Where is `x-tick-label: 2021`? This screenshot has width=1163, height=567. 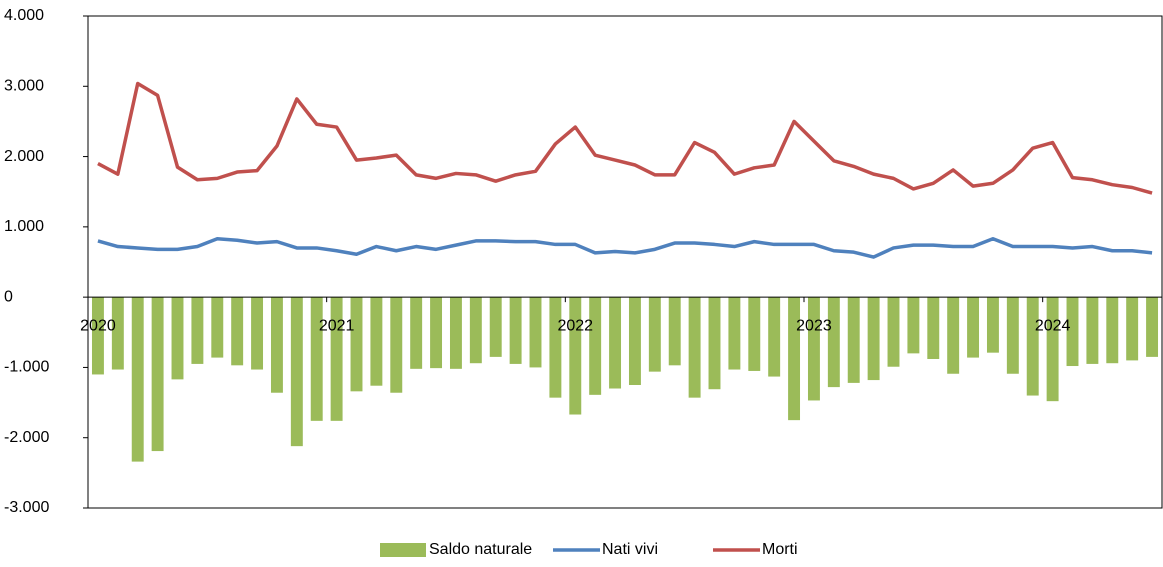 x-tick-label: 2021 is located at coordinates (337, 325).